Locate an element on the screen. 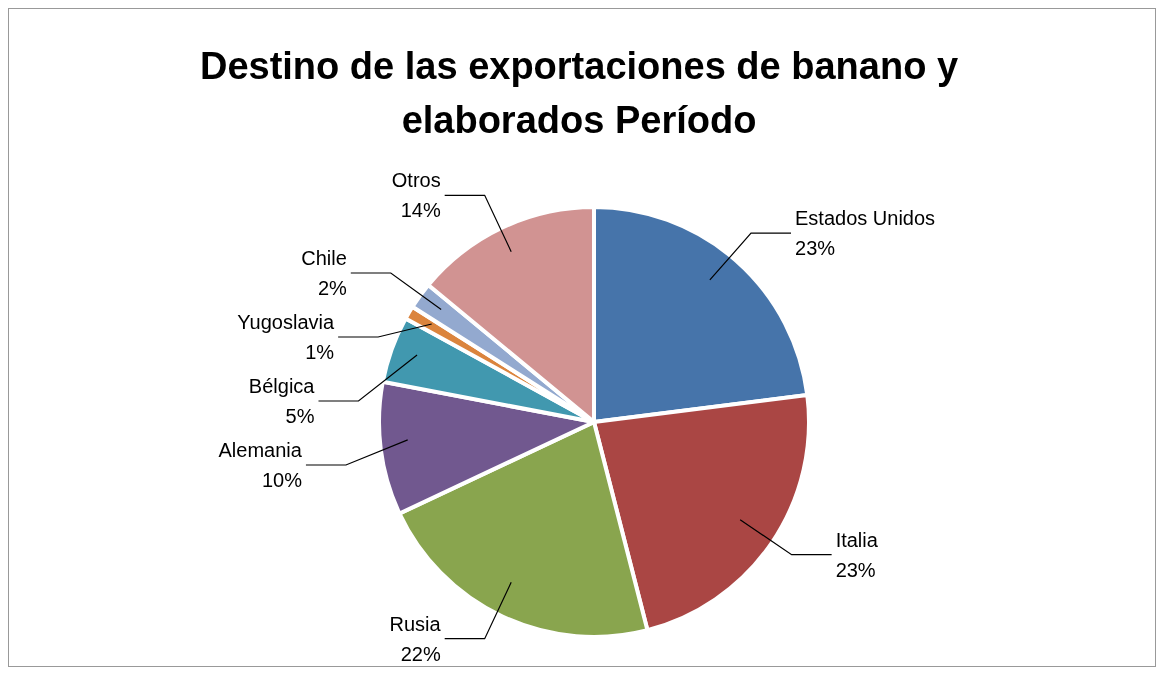 Image resolution: width=1164 pixels, height=675 pixels. data-label: 5% is located at coordinates (300, 415).